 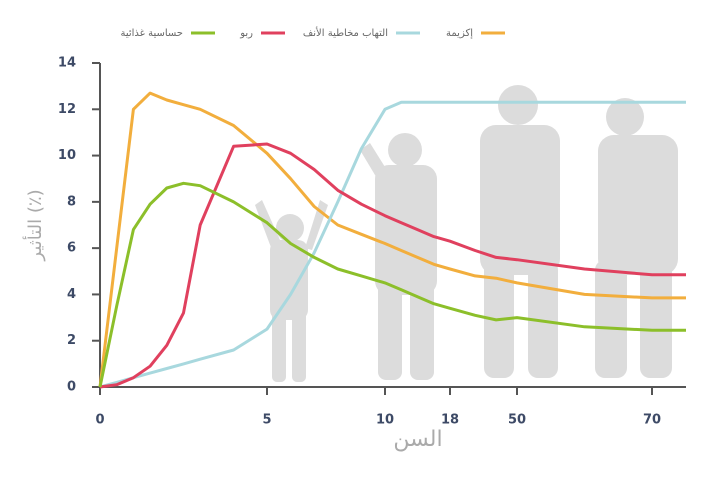 What do you see at coordinates (266, 420) in the screenshot?
I see `x-tick-label: 5` at bounding box center [266, 420].